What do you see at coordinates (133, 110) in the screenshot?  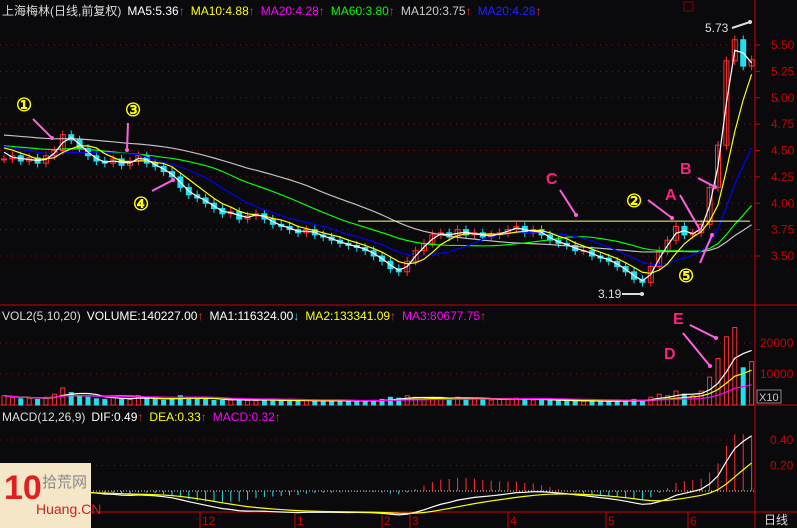 I see `circled-label-c3: ③` at bounding box center [133, 110].